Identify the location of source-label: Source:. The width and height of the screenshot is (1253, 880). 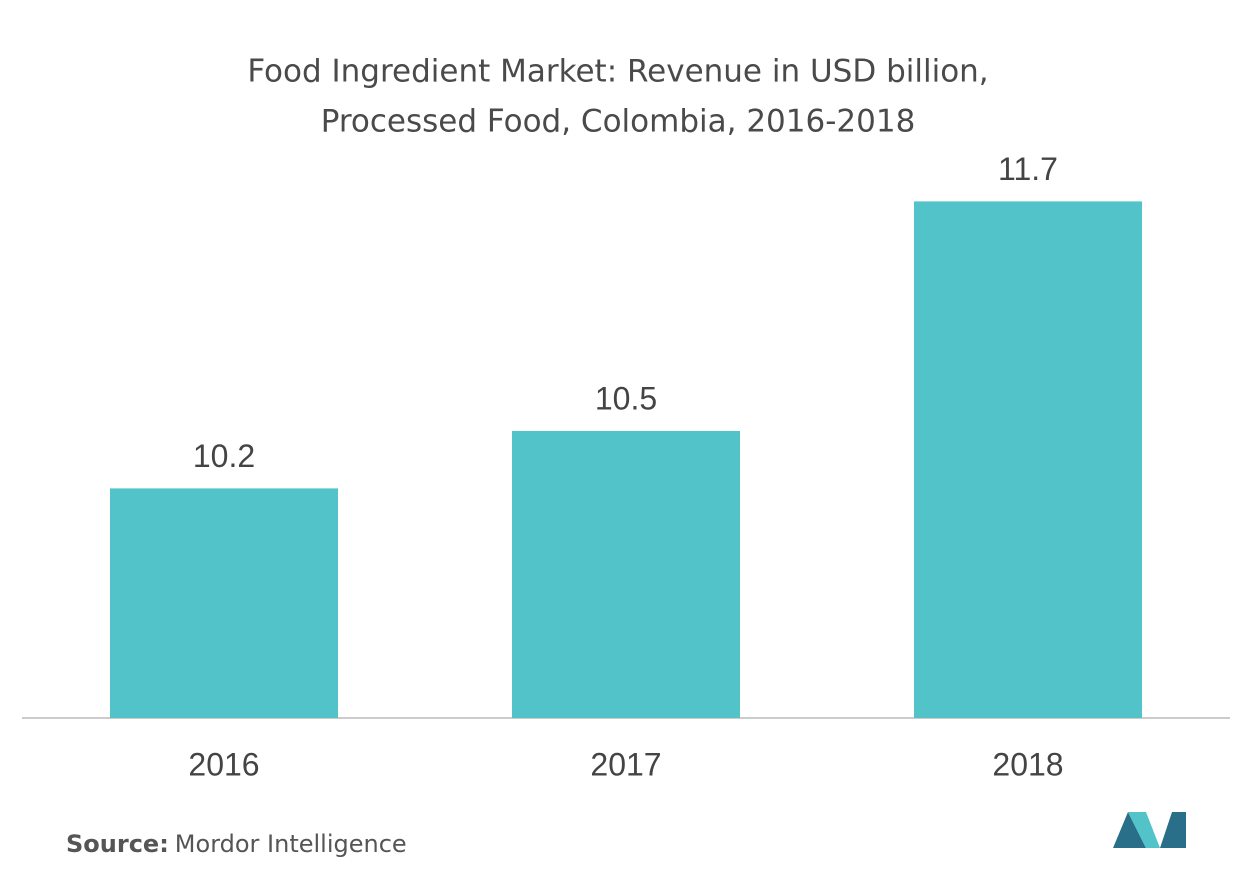
(117, 844).